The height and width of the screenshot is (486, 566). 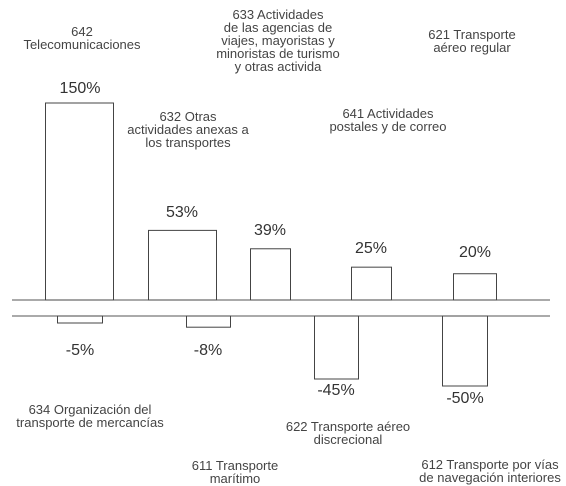 What do you see at coordinates (82, 38) in the screenshot?
I see `category-label: 642 Telecomunicaciones` at bounding box center [82, 38].